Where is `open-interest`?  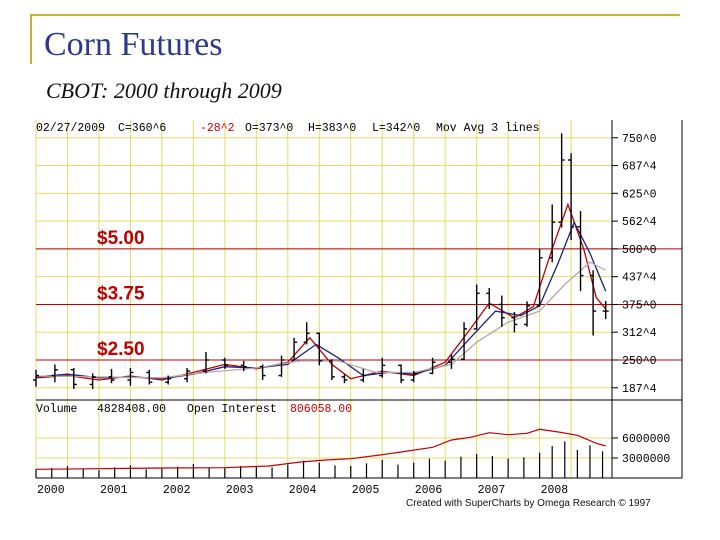
open-interest is located at coordinates (320, 449).